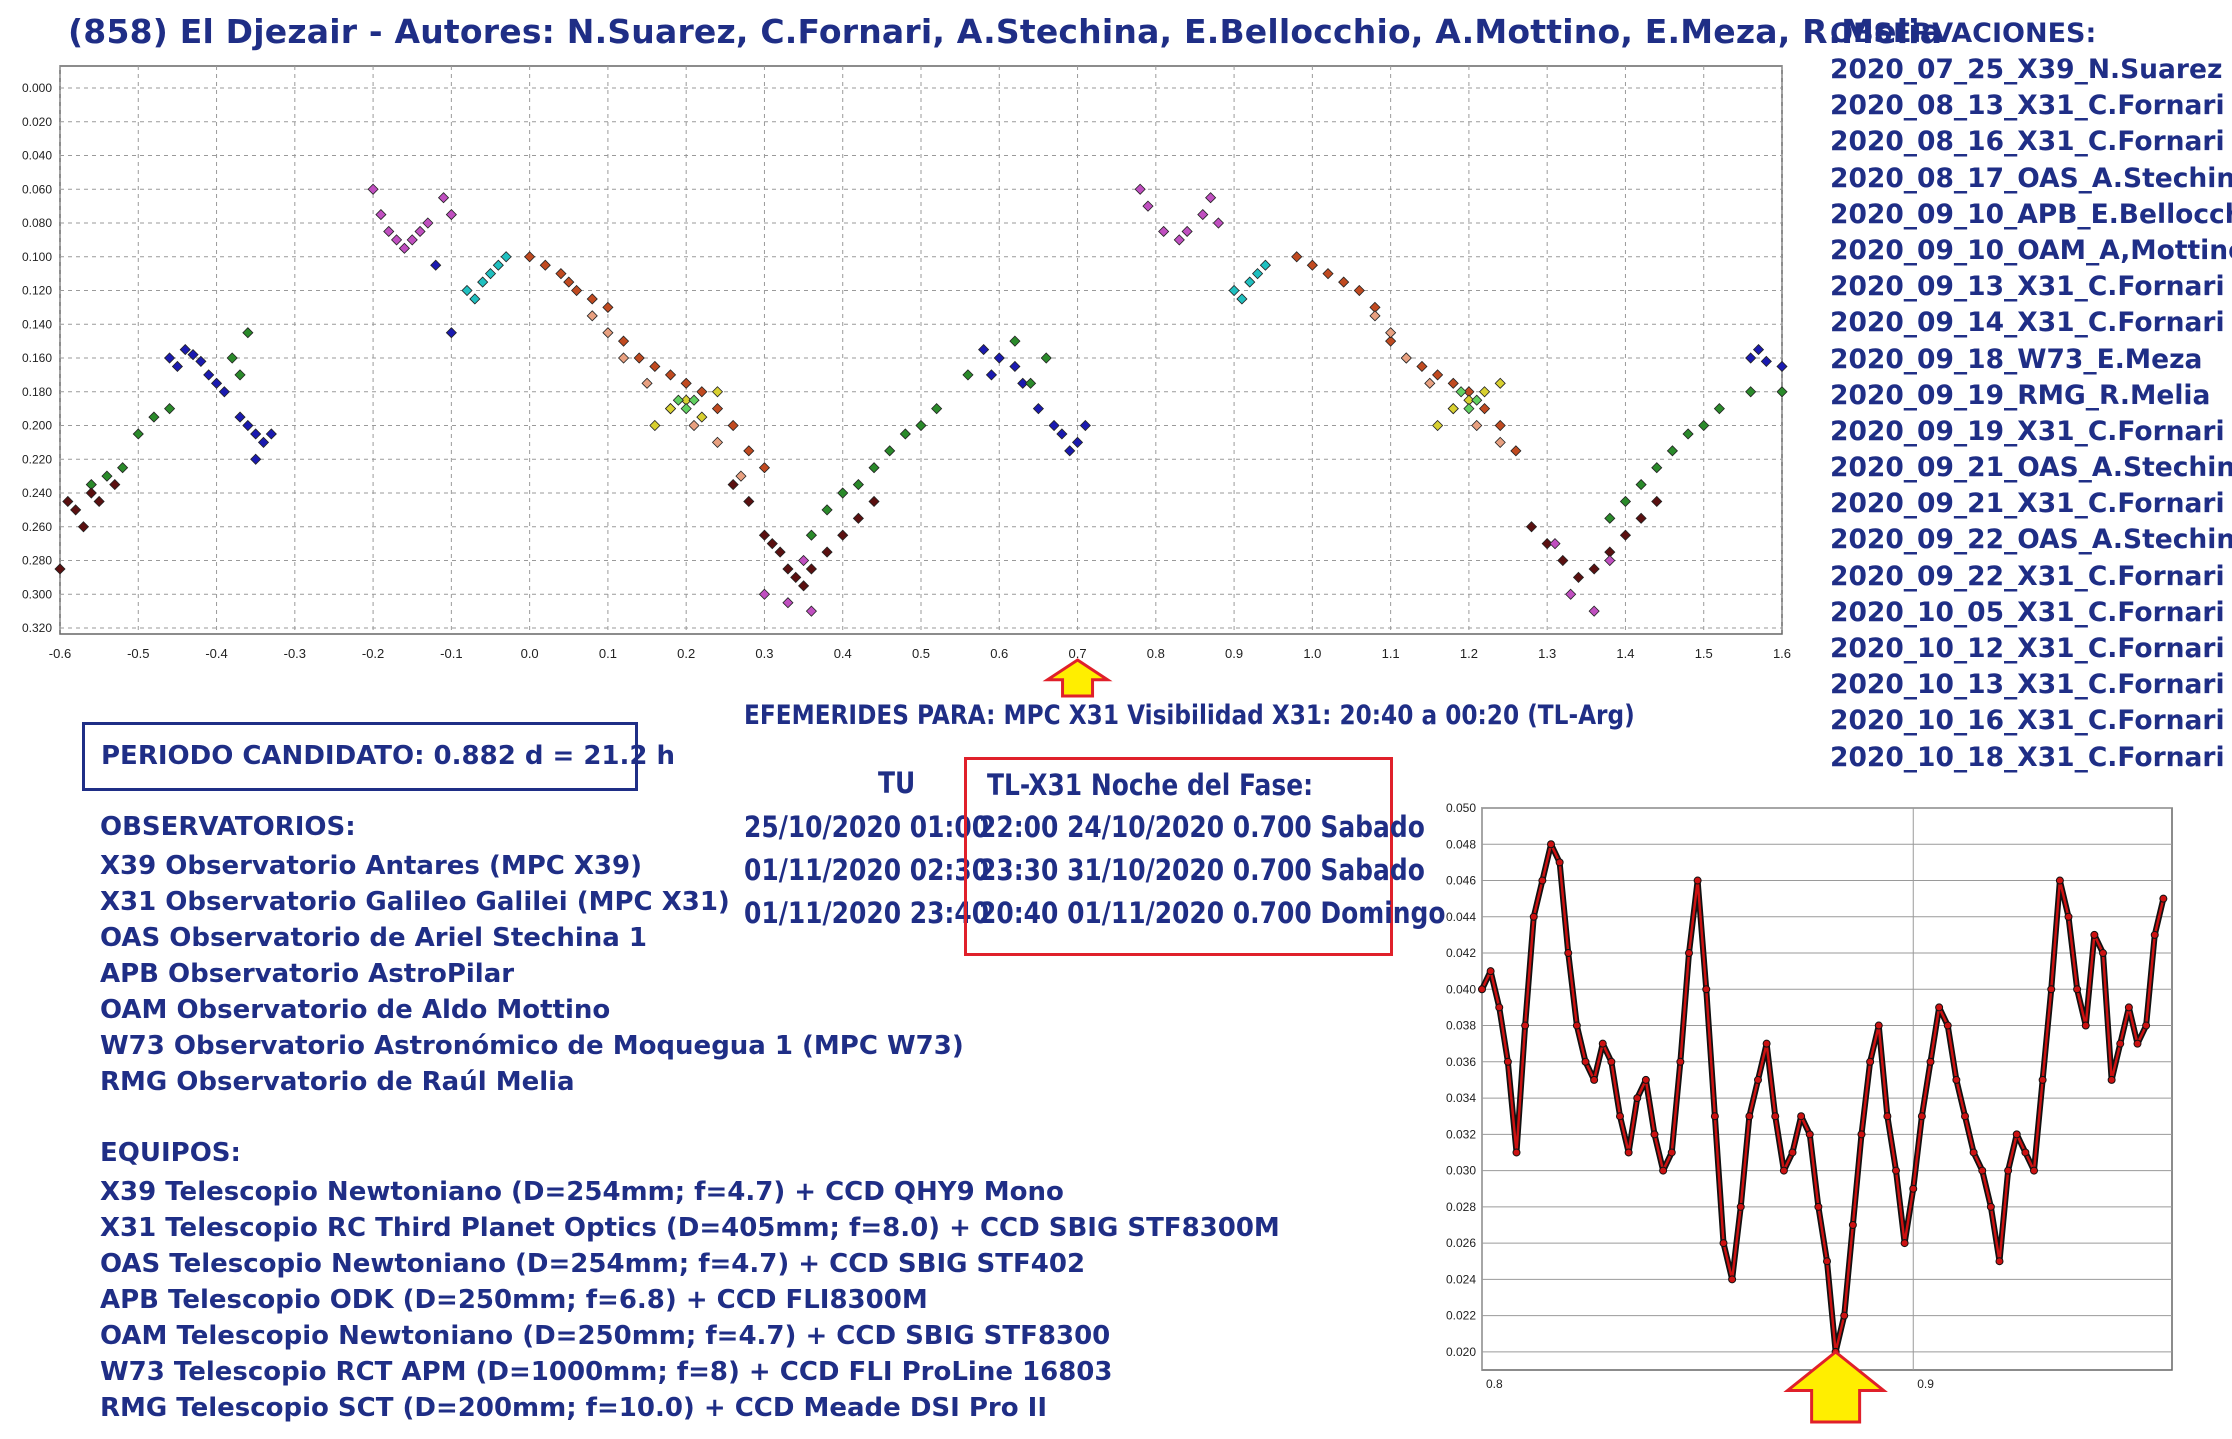 This screenshot has height=1439, width=2232. I want to click on tl-row: 22:00 24/10/2020 0.700 Sabado, so click(1202, 827).